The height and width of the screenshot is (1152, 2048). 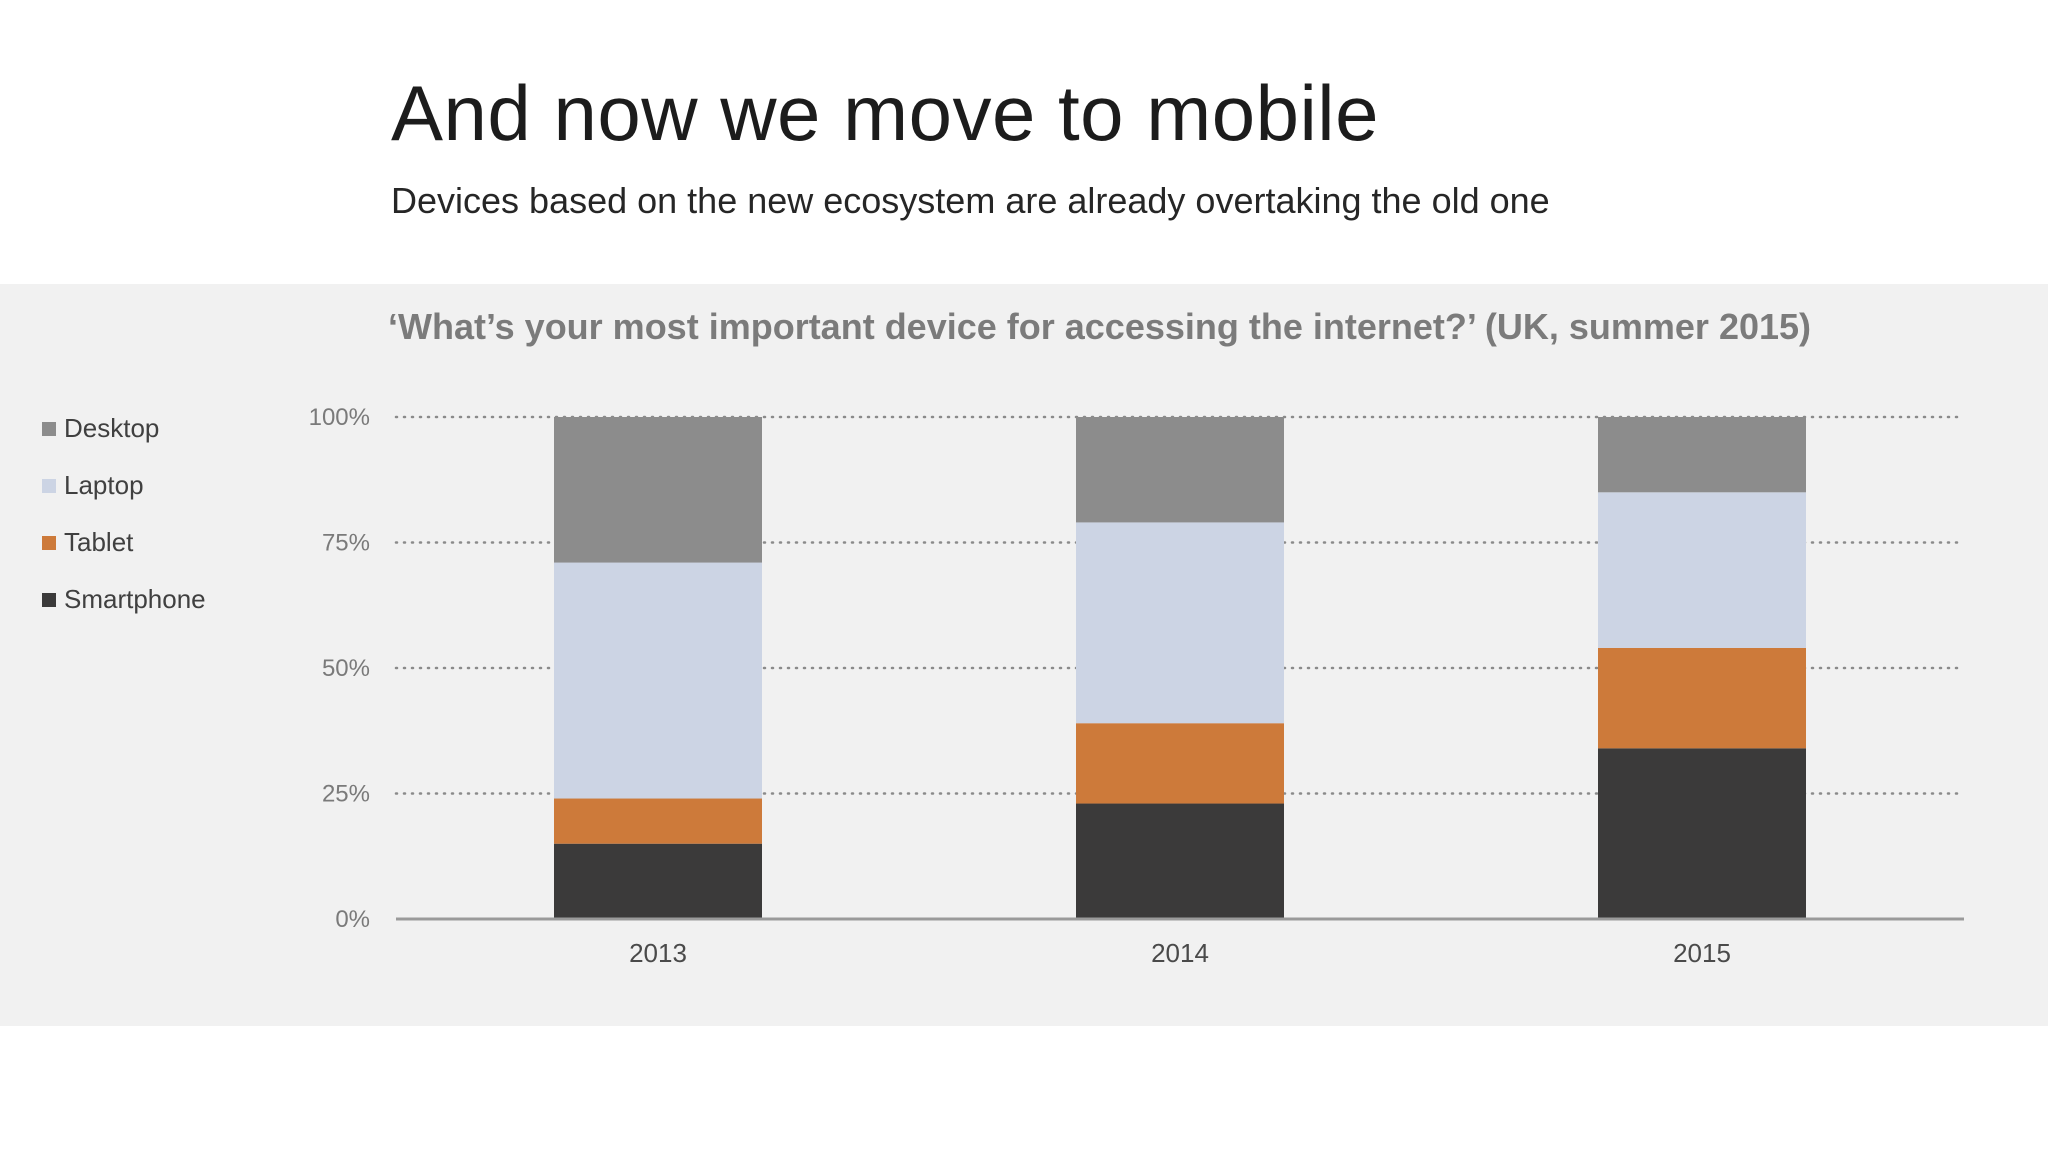 I want to click on legend-swatch-laptop, so click(x=49, y=485).